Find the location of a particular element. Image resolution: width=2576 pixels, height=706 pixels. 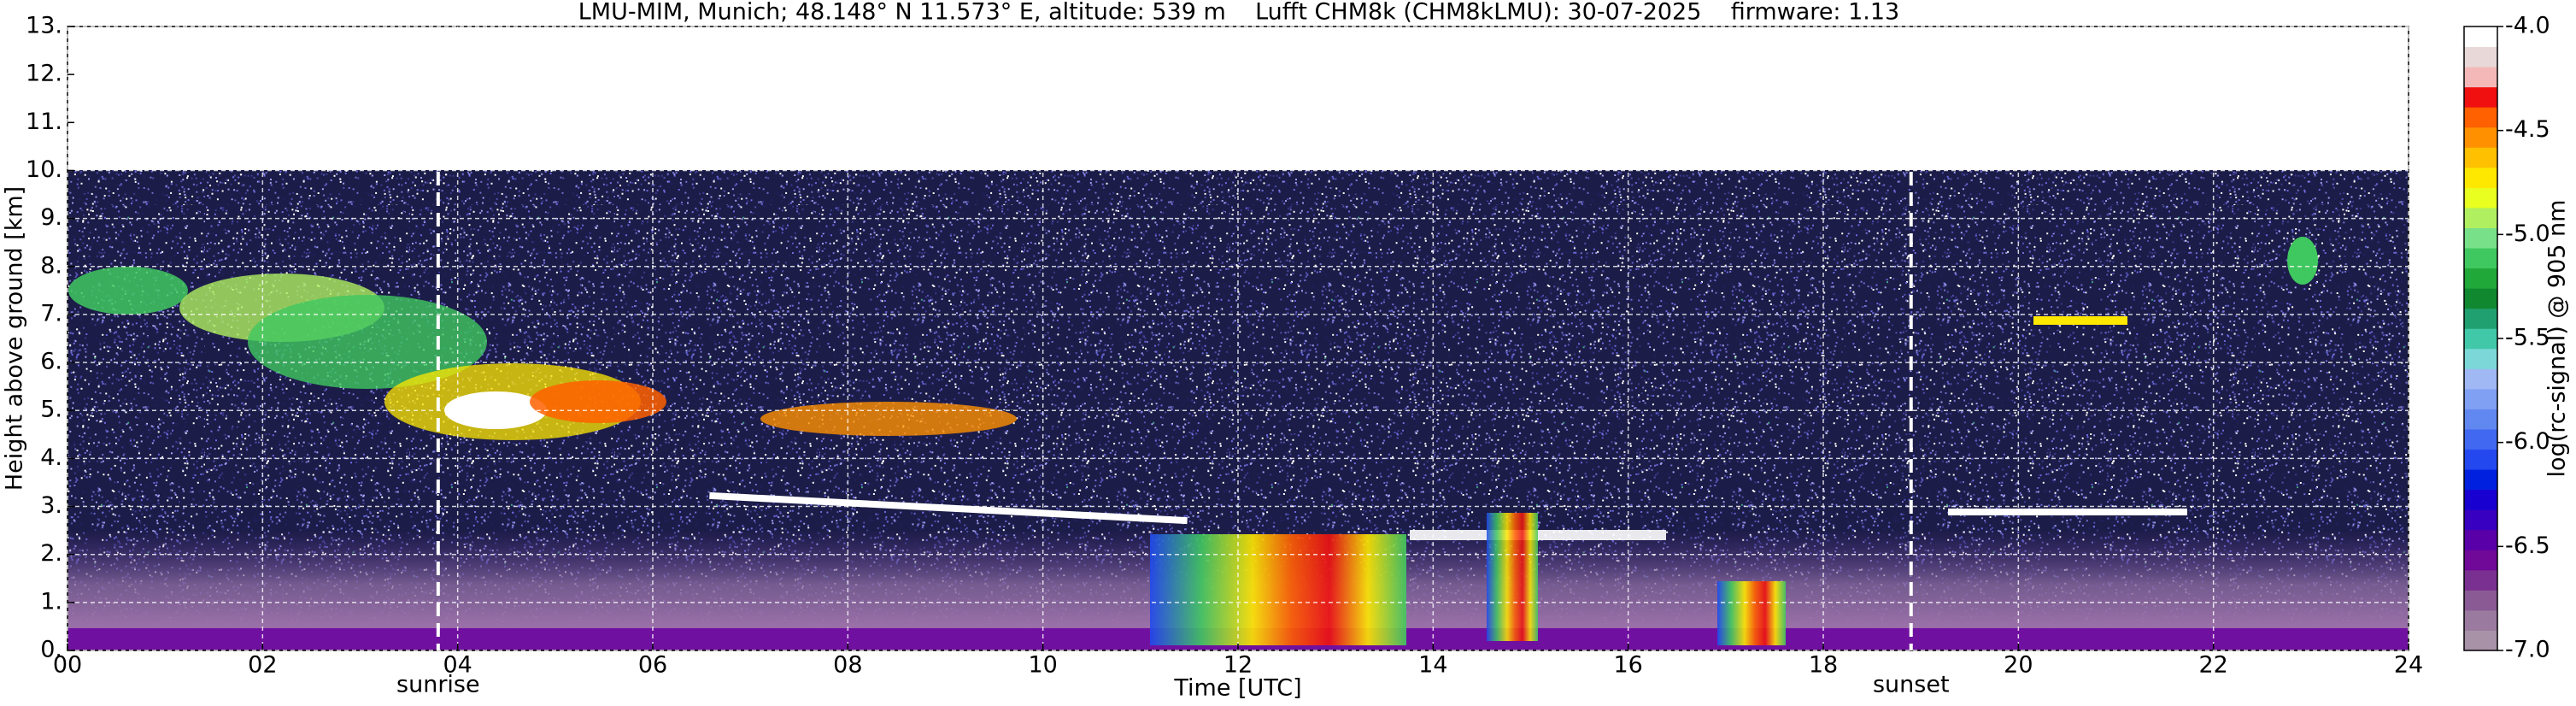

x-tick-label: 02 is located at coordinates (262, 665).